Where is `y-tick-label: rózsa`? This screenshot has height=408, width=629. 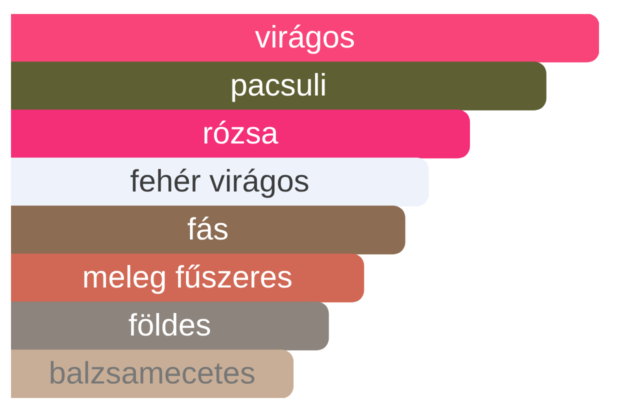 y-tick-label: rózsa is located at coordinates (240, 133).